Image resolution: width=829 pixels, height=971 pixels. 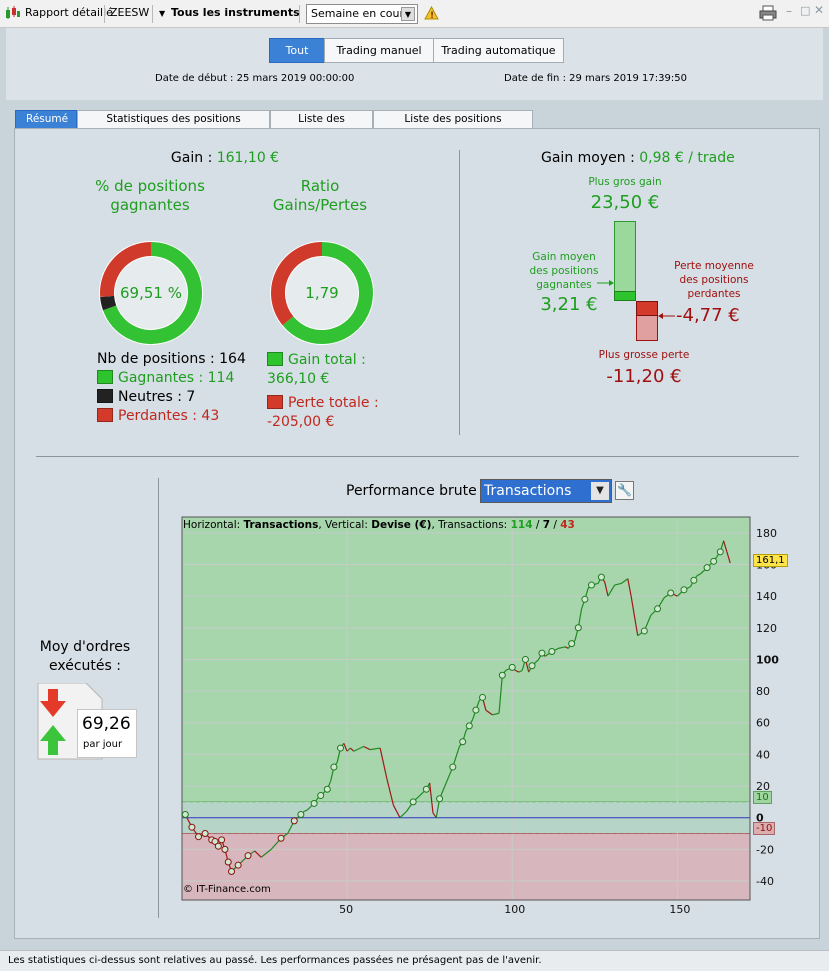 What do you see at coordinates (85, 656) in the screenshot?
I see `orders-label: Moy d'ordres exécutés :` at bounding box center [85, 656].